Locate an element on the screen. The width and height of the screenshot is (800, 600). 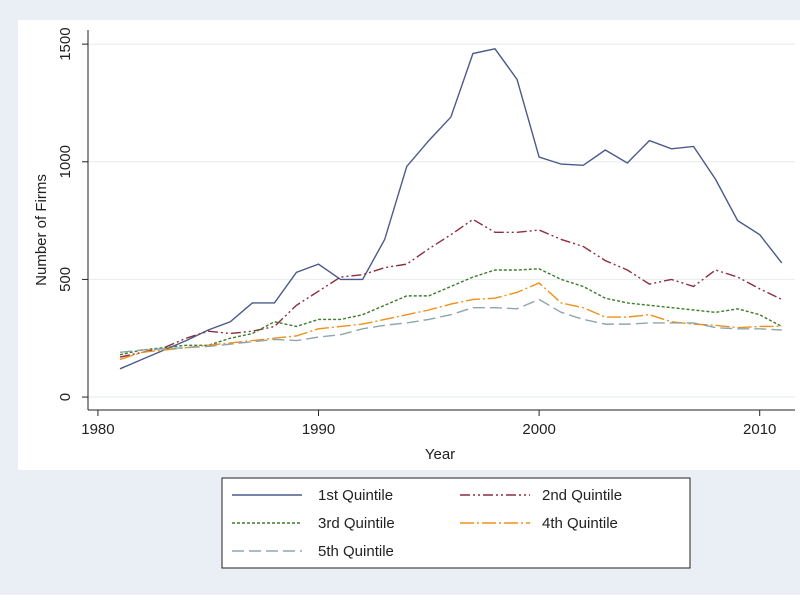
y-tick-label: 500 is located at coordinates (65, 279).